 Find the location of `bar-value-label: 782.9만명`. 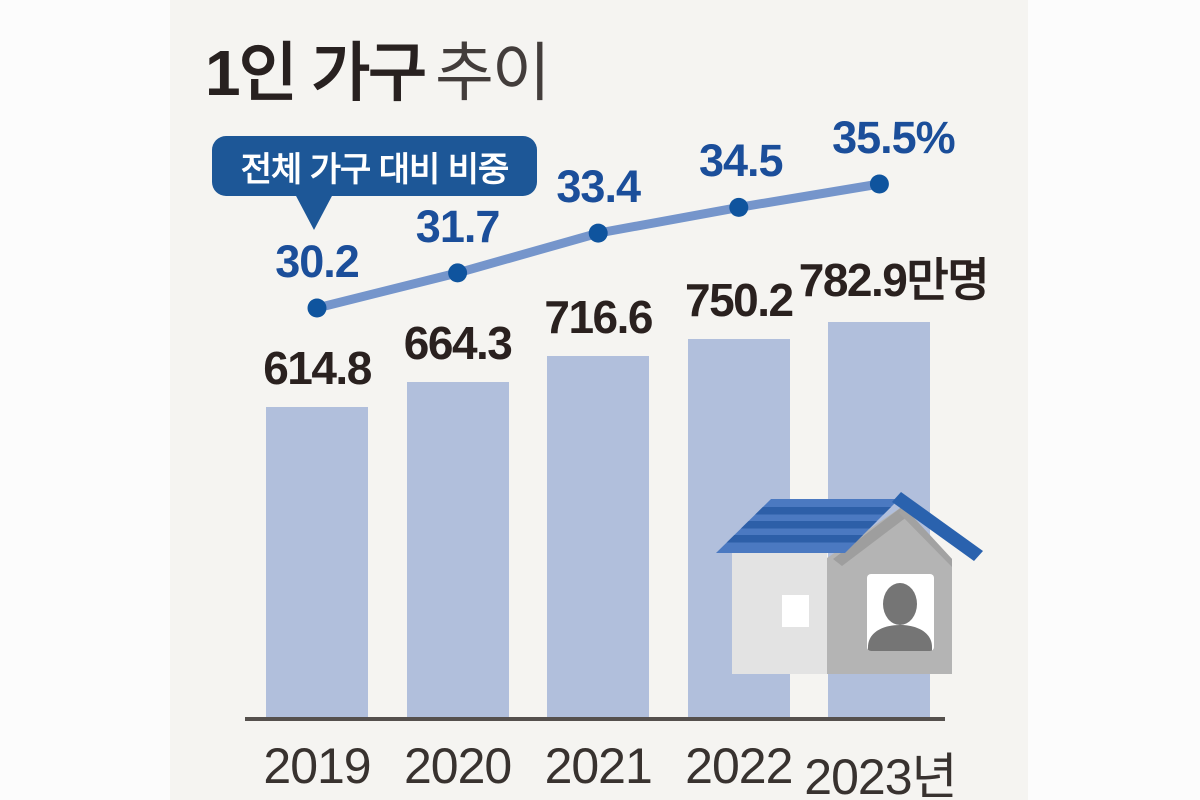

bar-value-label: 782.9만명 is located at coordinates (894, 279).